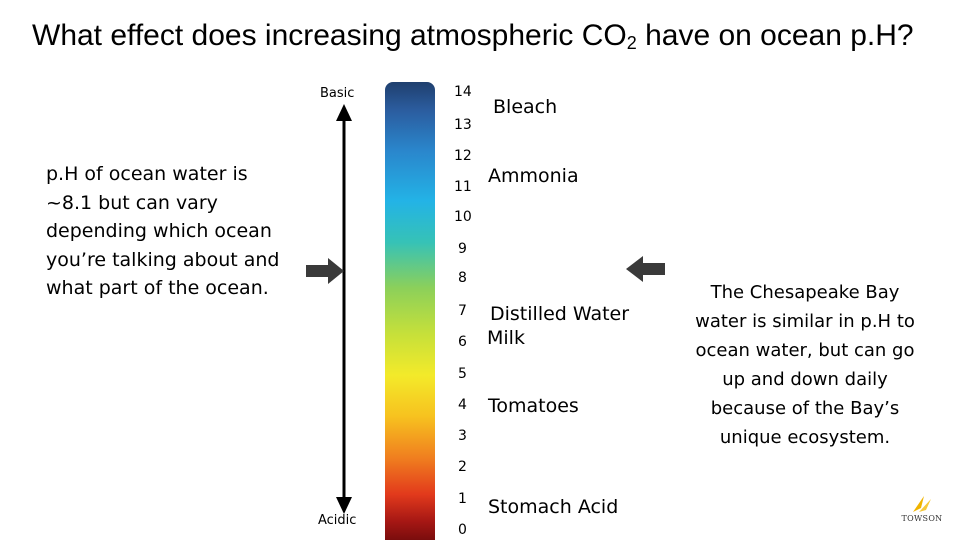 This screenshot has height=540, width=960. Describe the element at coordinates (337, 520) in the screenshot. I see `acidic-label: Acidic` at that location.